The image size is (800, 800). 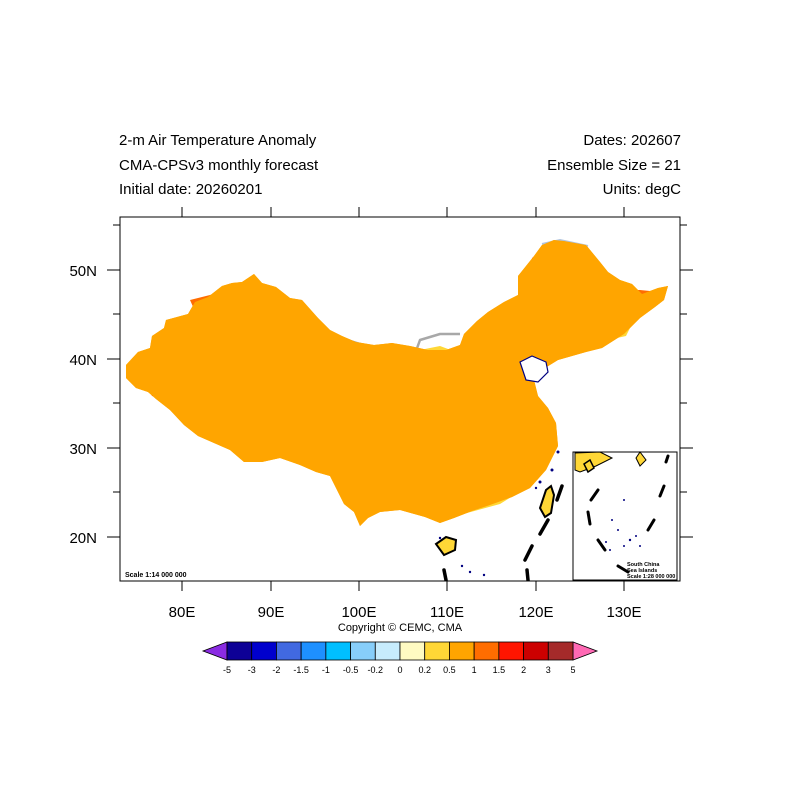 I want to click on dashed-maritime-boundary, so click(x=503, y=532).